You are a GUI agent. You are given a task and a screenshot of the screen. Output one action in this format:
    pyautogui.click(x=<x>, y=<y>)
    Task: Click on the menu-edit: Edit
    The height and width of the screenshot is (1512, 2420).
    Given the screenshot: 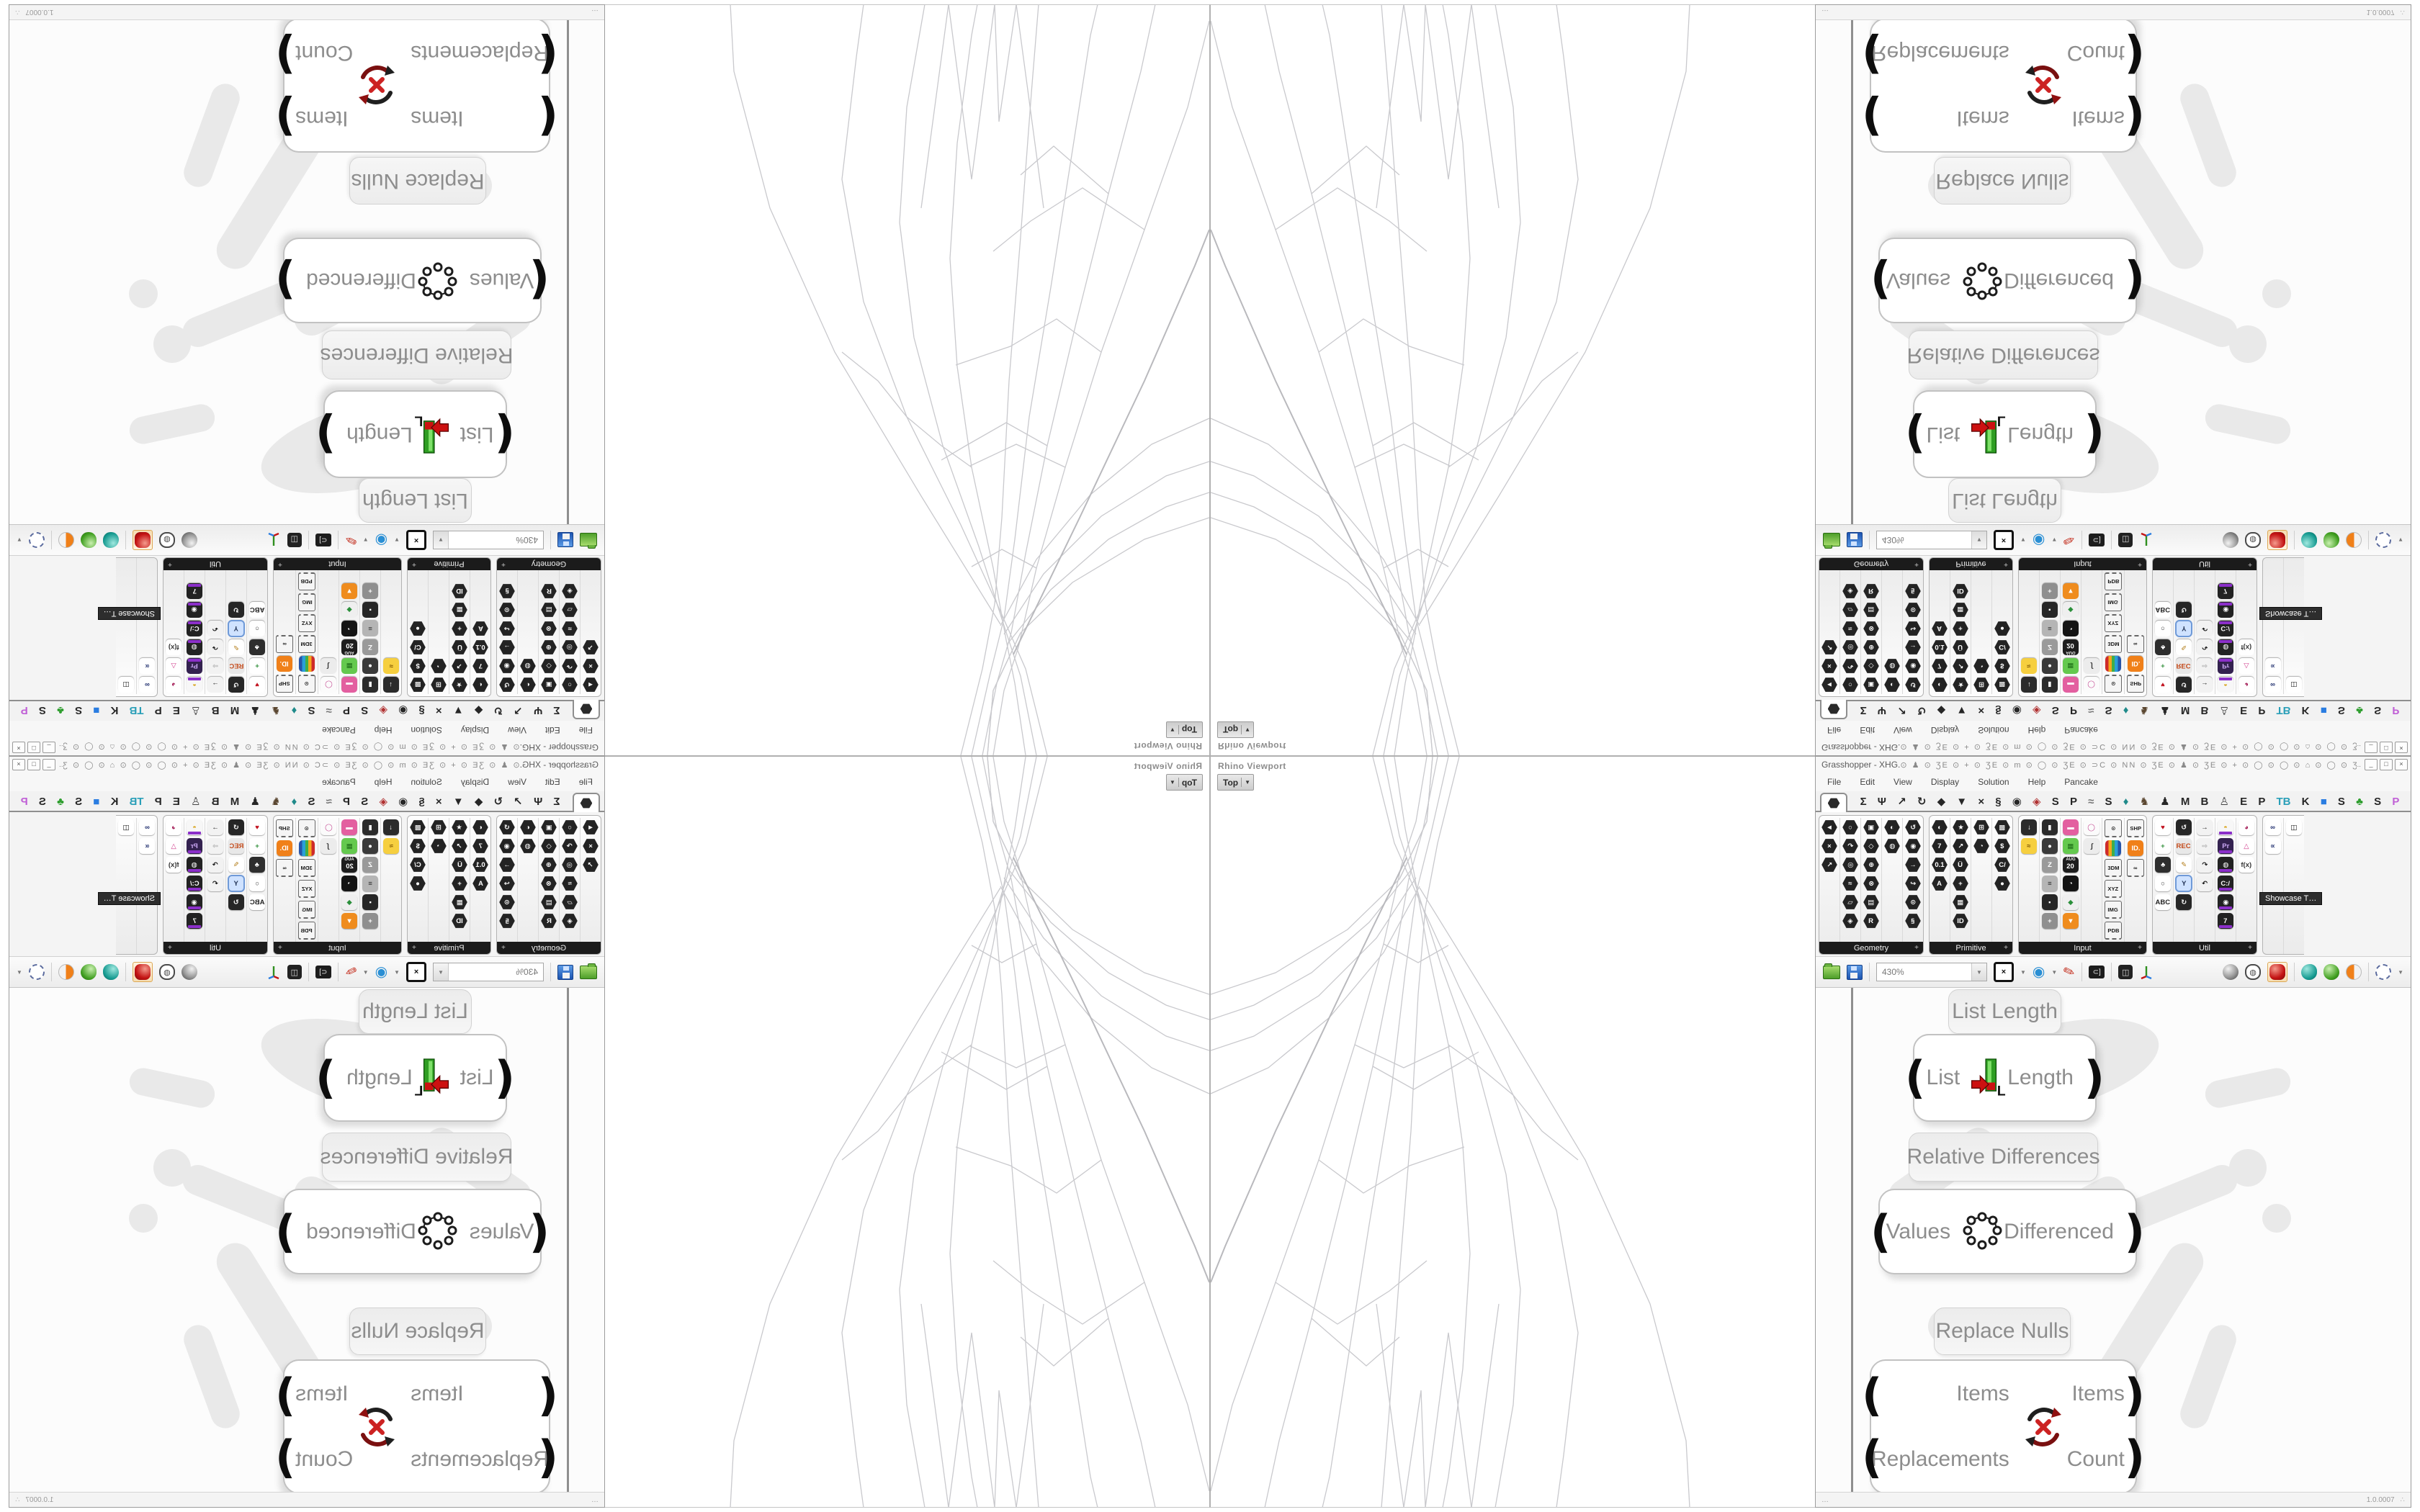 What is the action you would take?
    pyautogui.click(x=1868, y=782)
    